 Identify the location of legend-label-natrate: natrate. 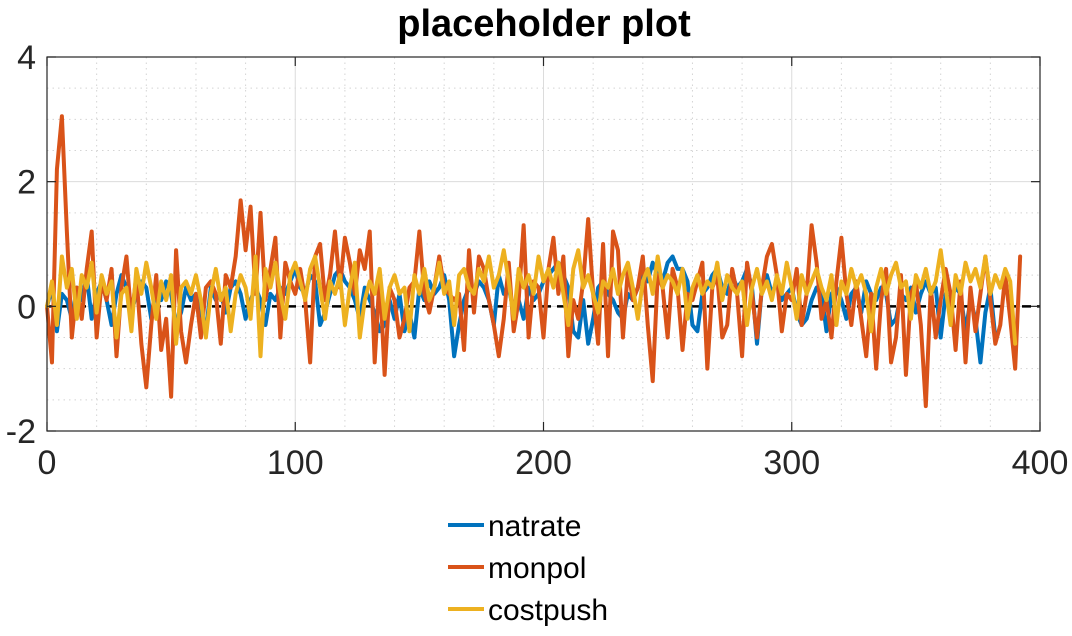
(534, 526).